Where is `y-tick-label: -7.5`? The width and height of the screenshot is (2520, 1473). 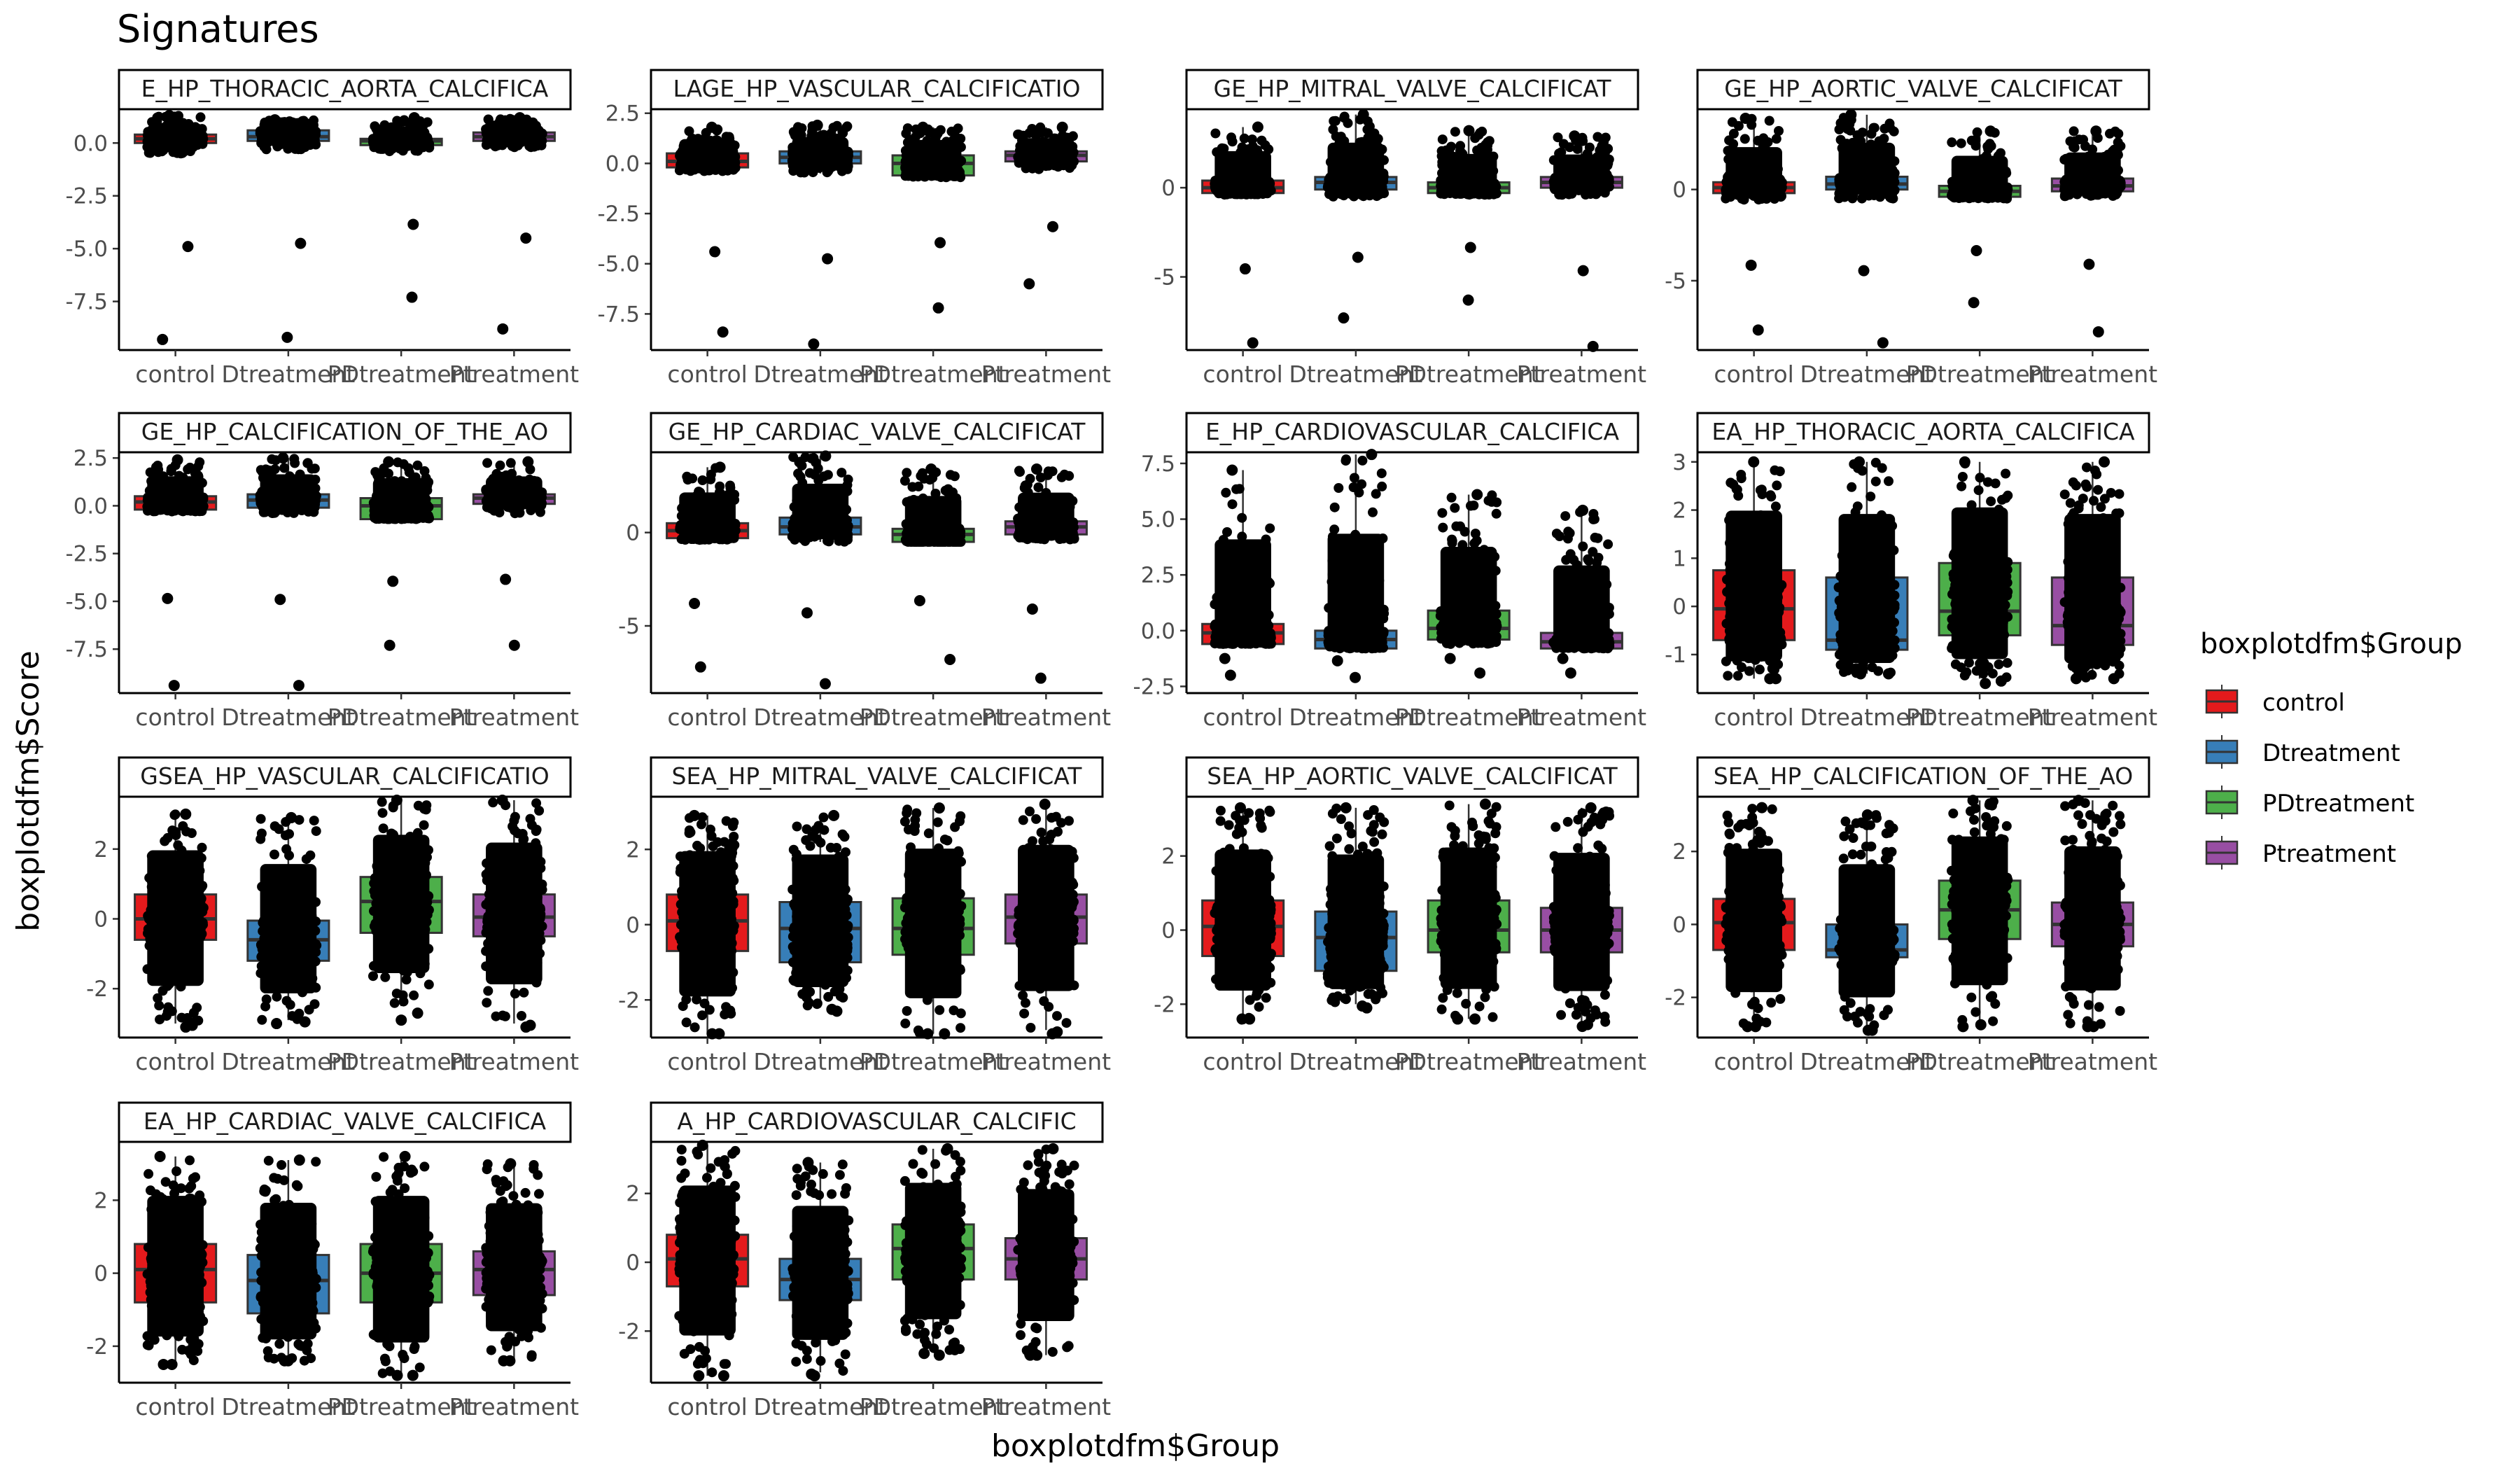
y-tick-label: -7.5 is located at coordinates (619, 314).